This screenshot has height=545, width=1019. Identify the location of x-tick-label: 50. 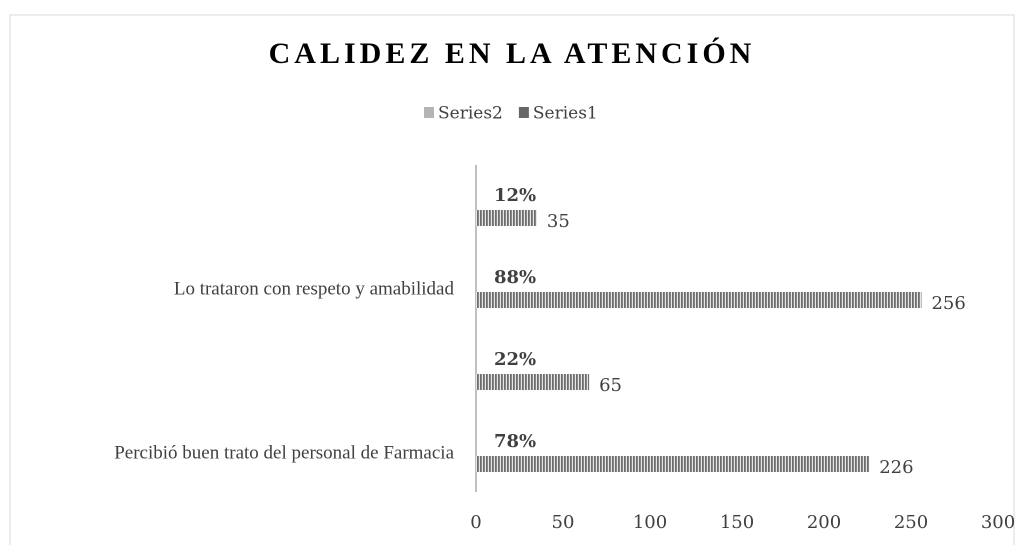
(563, 522).